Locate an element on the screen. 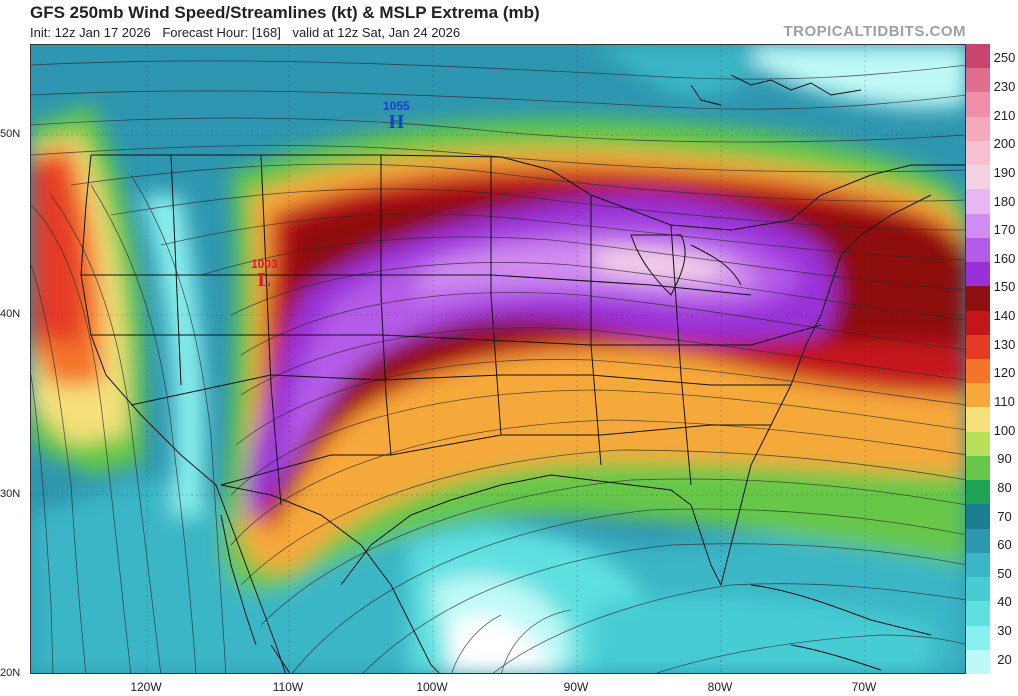 The width and height of the screenshot is (1018, 696). lon-label-70w: 70W is located at coordinates (864, 687).